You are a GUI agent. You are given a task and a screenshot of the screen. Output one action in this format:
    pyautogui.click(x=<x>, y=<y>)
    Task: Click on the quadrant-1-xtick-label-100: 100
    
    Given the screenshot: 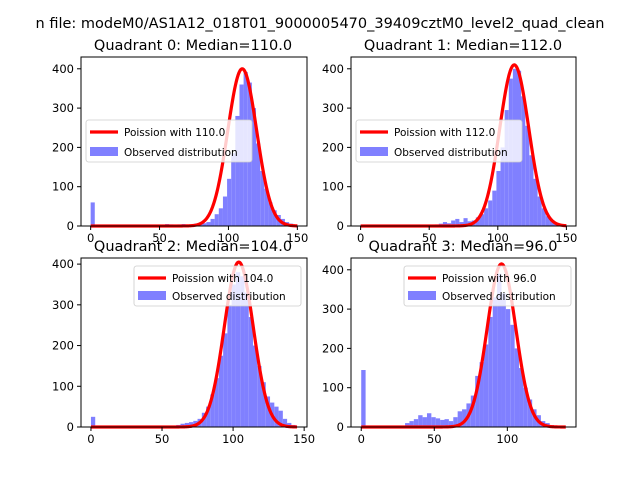 What is the action you would take?
    pyautogui.click(x=498, y=238)
    